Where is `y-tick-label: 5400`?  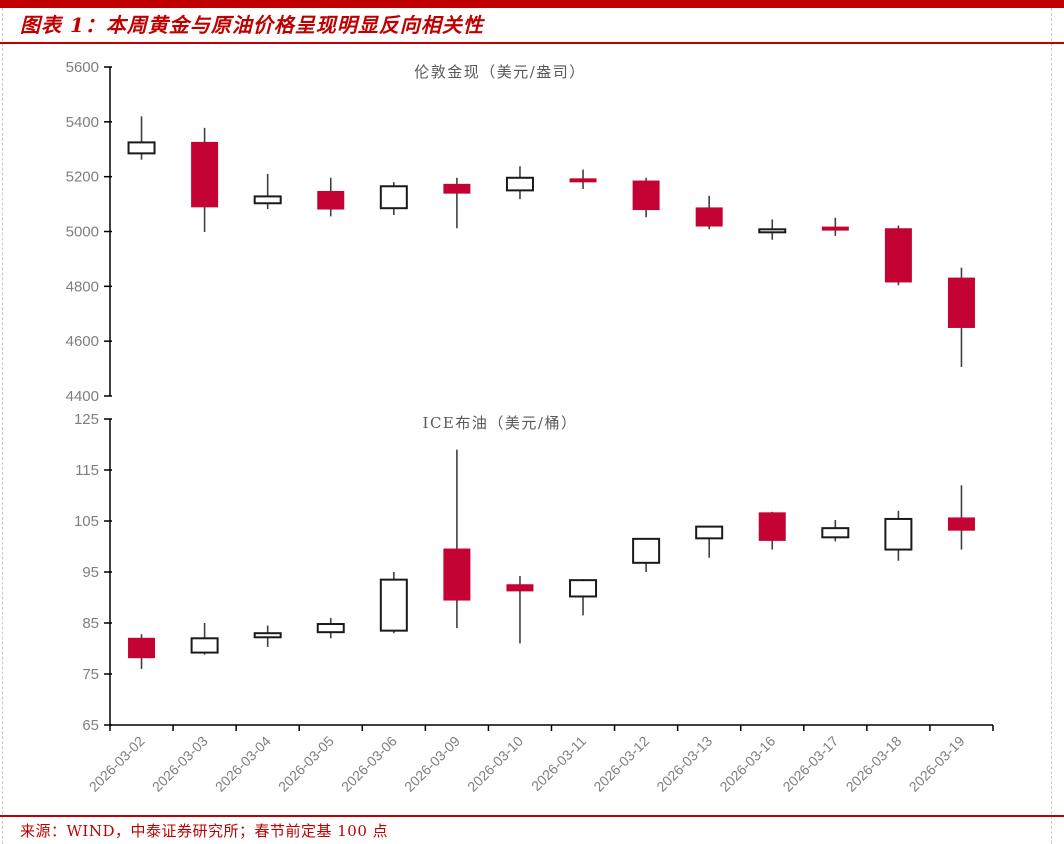
y-tick-label: 5400 is located at coordinates (82, 122).